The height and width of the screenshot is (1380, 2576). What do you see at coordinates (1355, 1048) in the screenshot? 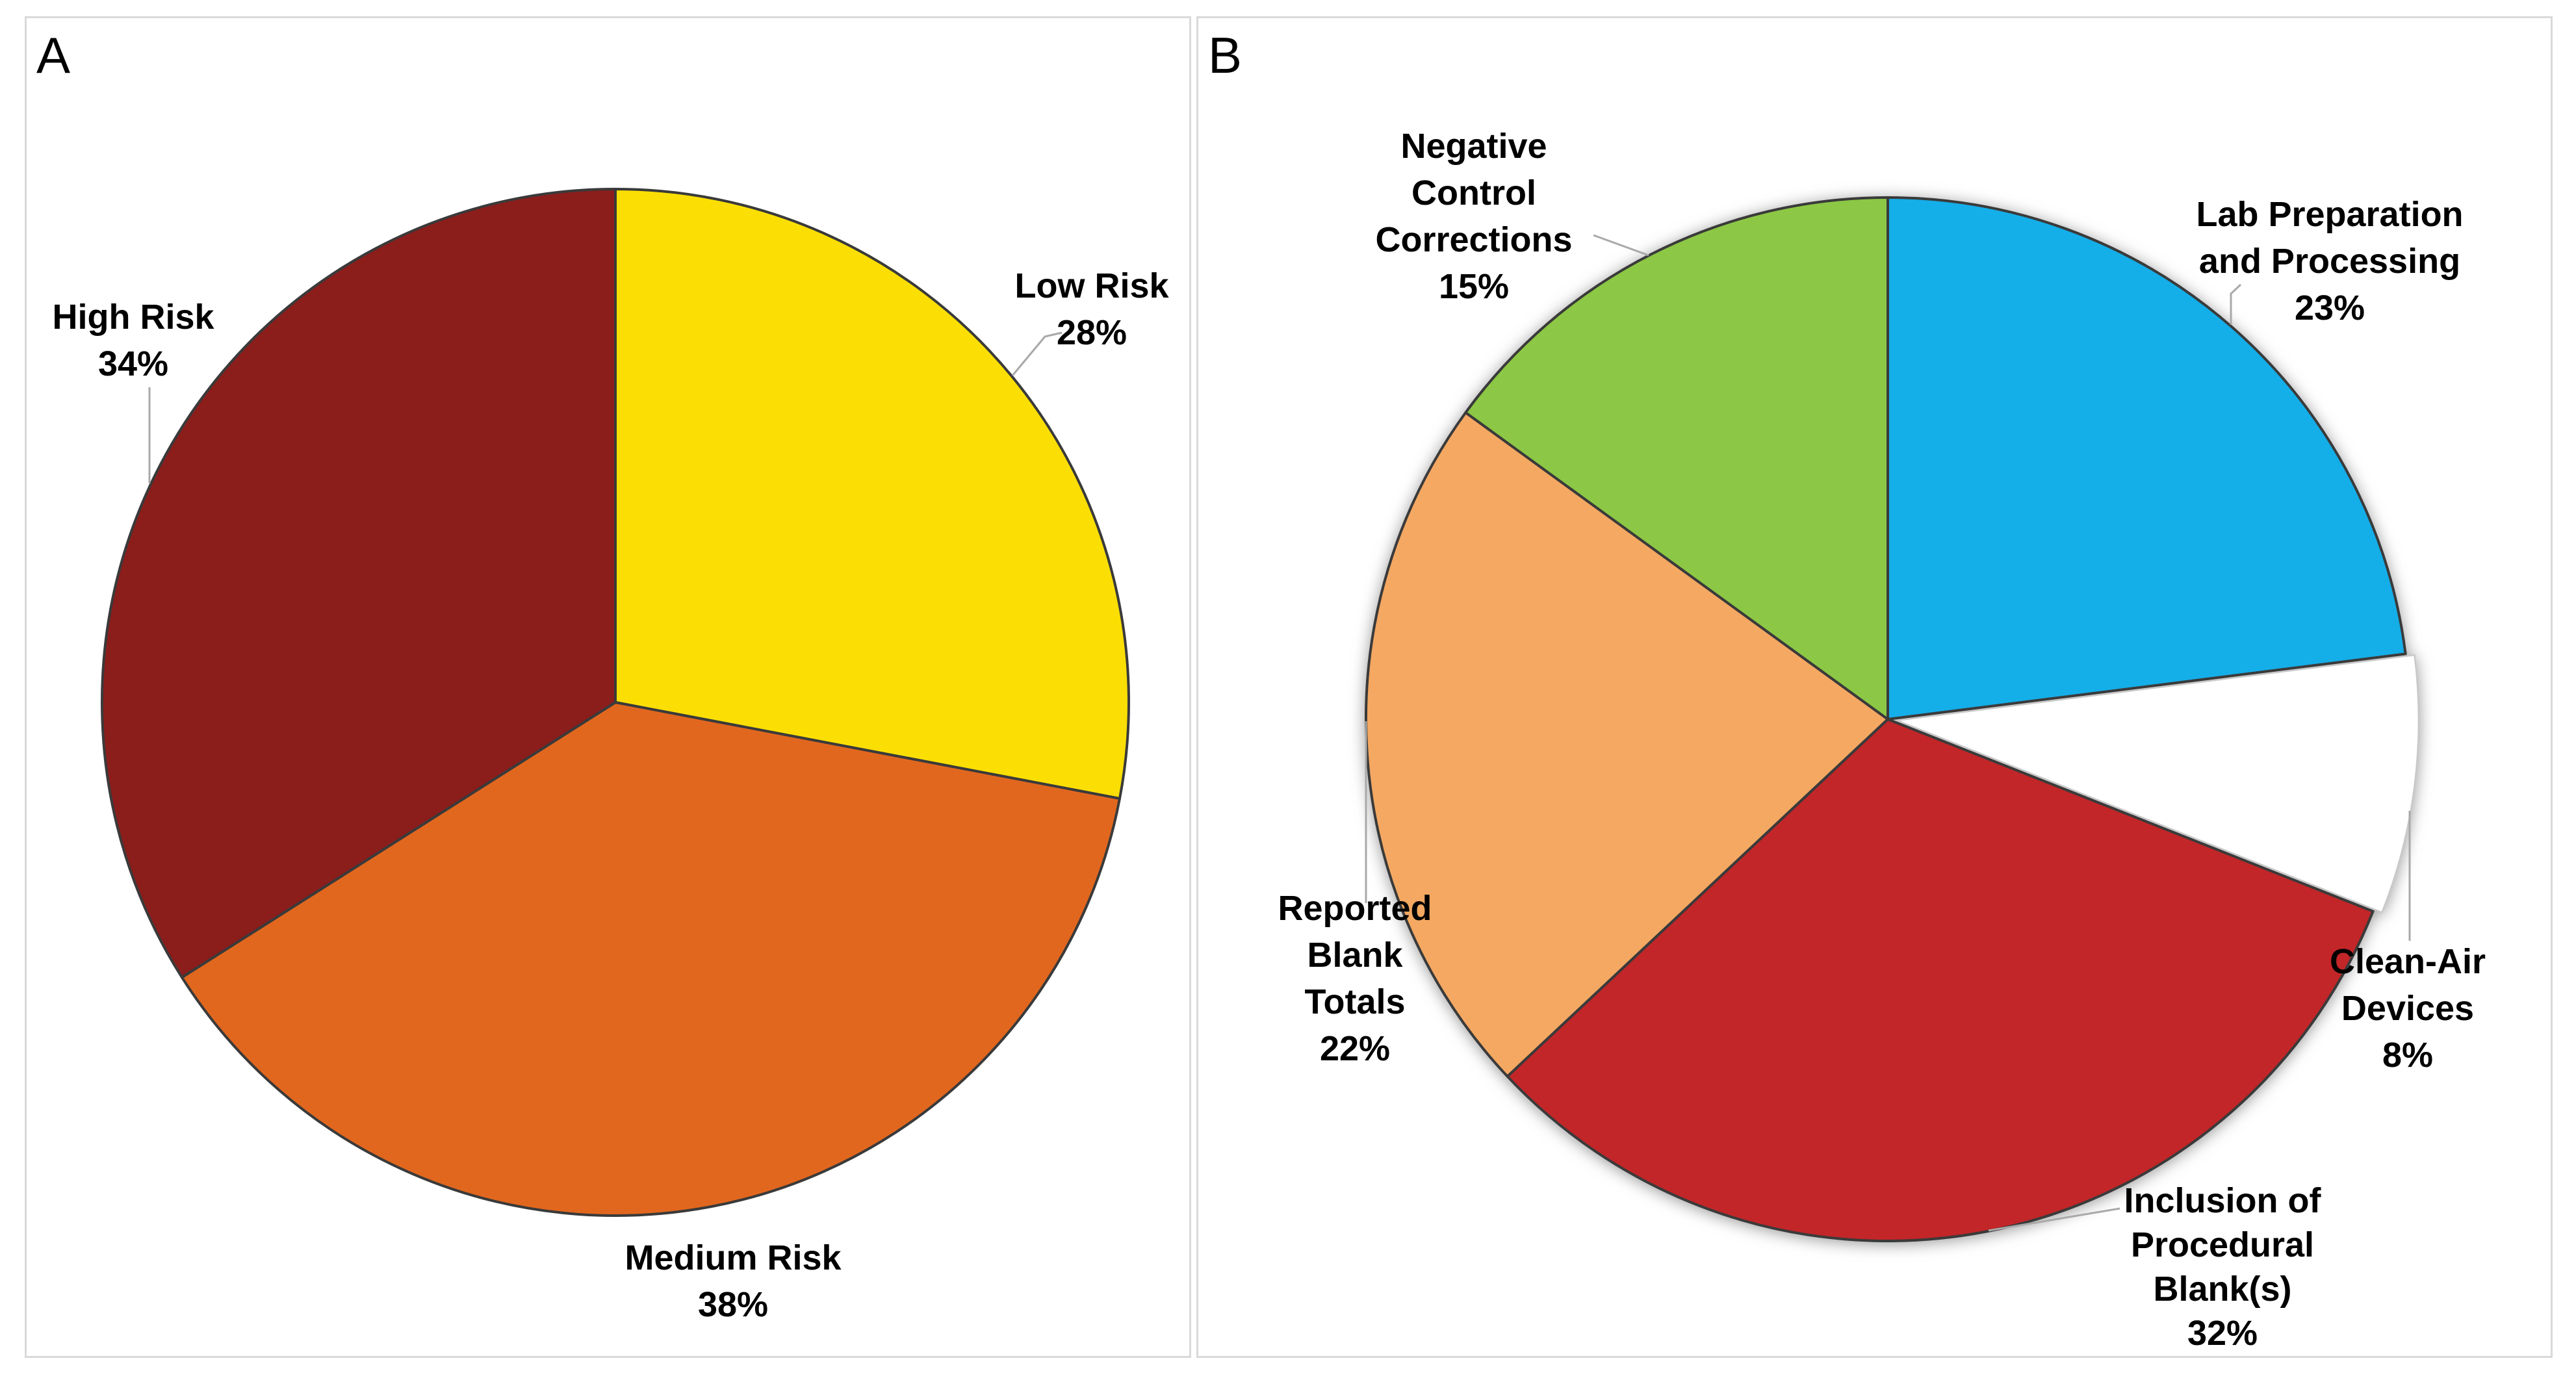
I see `slice-percent-text: 22%` at bounding box center [1355, 1048].